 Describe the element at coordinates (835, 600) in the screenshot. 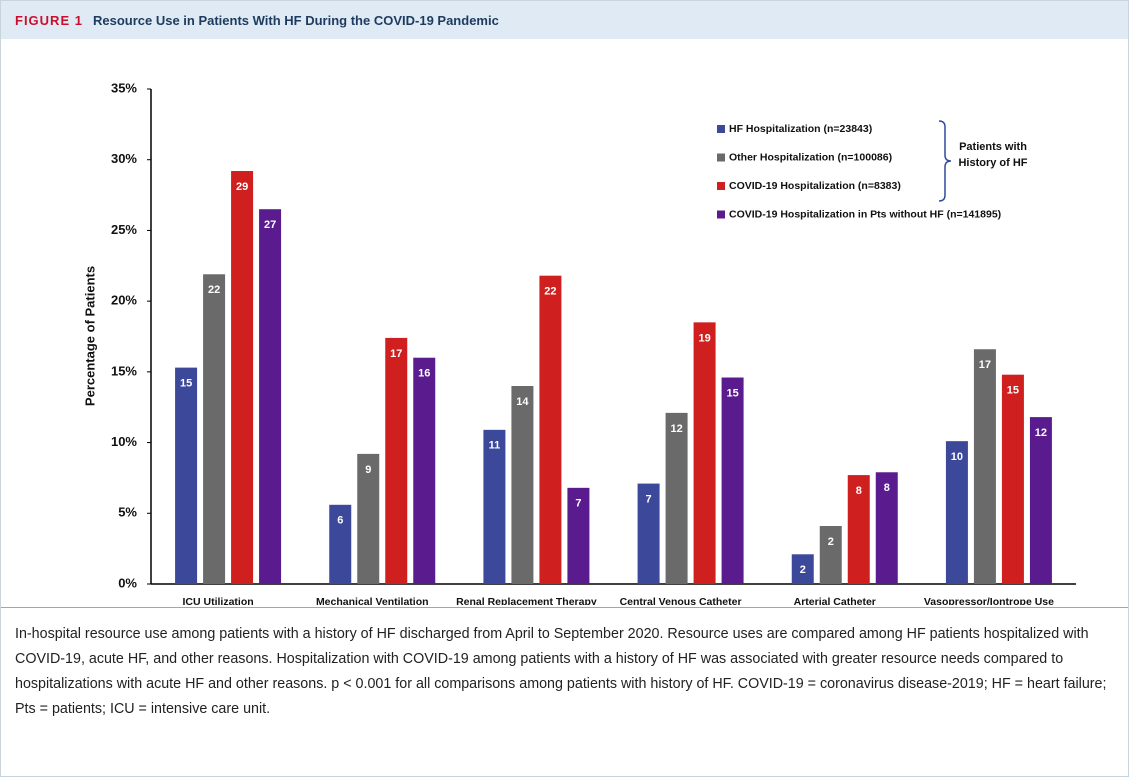

I see `x-tick-label: Arterial Catheter` at that location.